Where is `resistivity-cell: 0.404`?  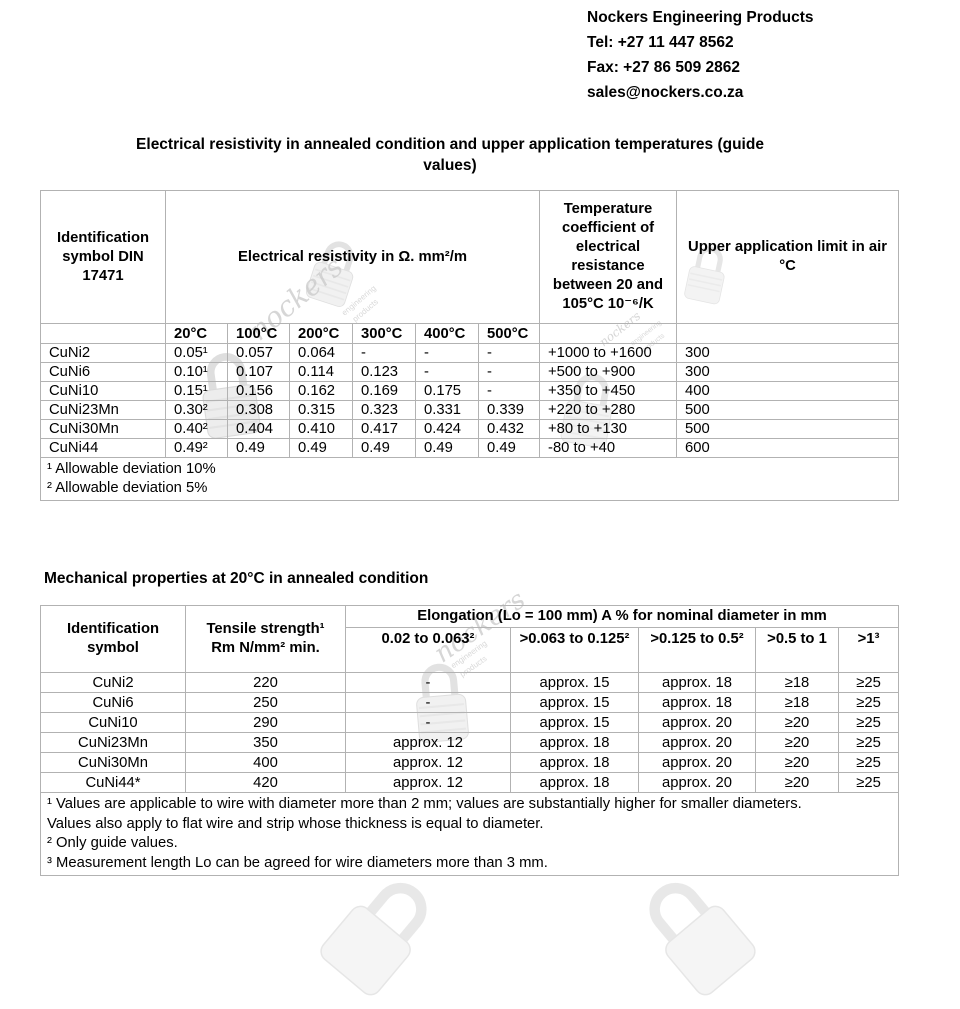
resistivity-cell: 0.404 is located at coordinates (258, 429).